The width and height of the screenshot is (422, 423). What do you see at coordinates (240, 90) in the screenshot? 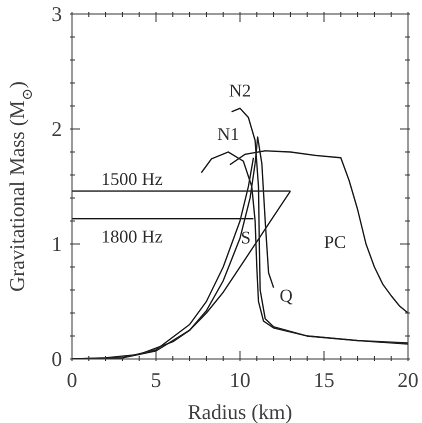
I see `series-label: N2` at bounding box center [240, 90].